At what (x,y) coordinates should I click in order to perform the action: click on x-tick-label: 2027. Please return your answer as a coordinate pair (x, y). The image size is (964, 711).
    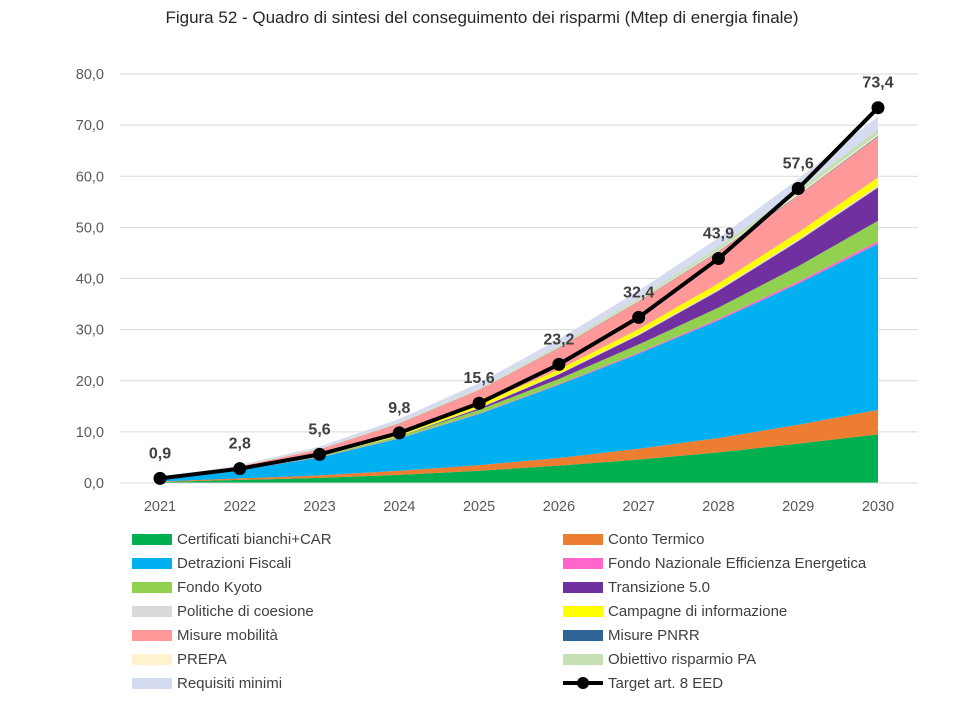
    Looking at the image, I should click on (639, 507).